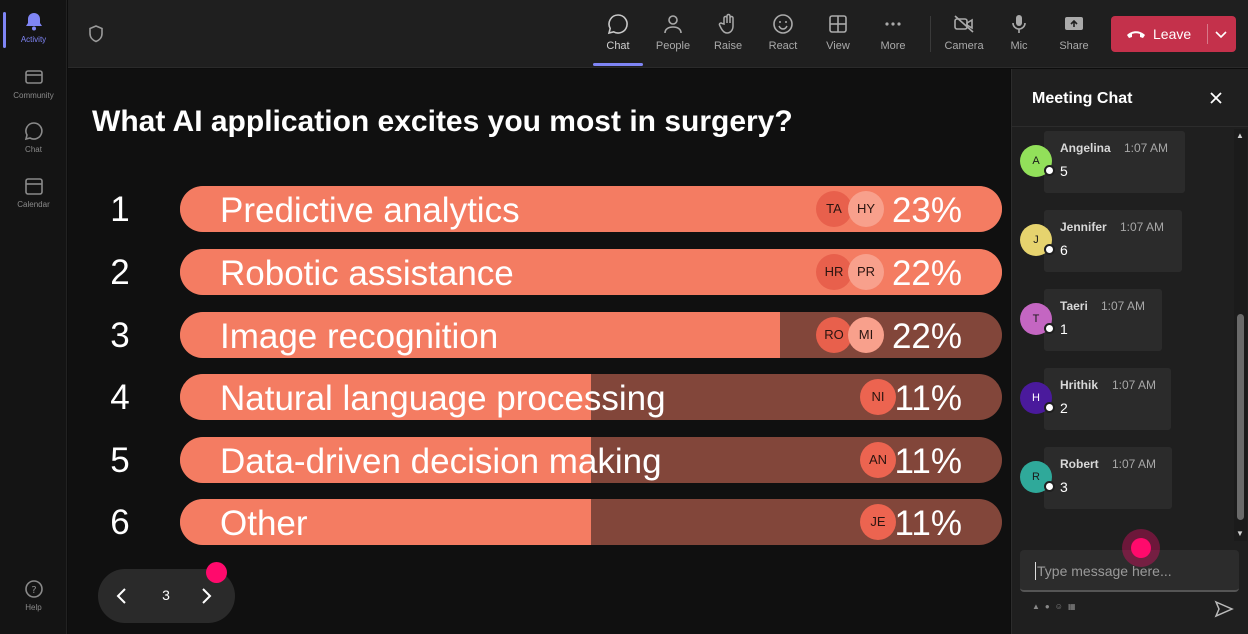  What do you see at coordinates (673, 35) in the screenshot?
I see `people-button: People` at bounding box center [673, 35].